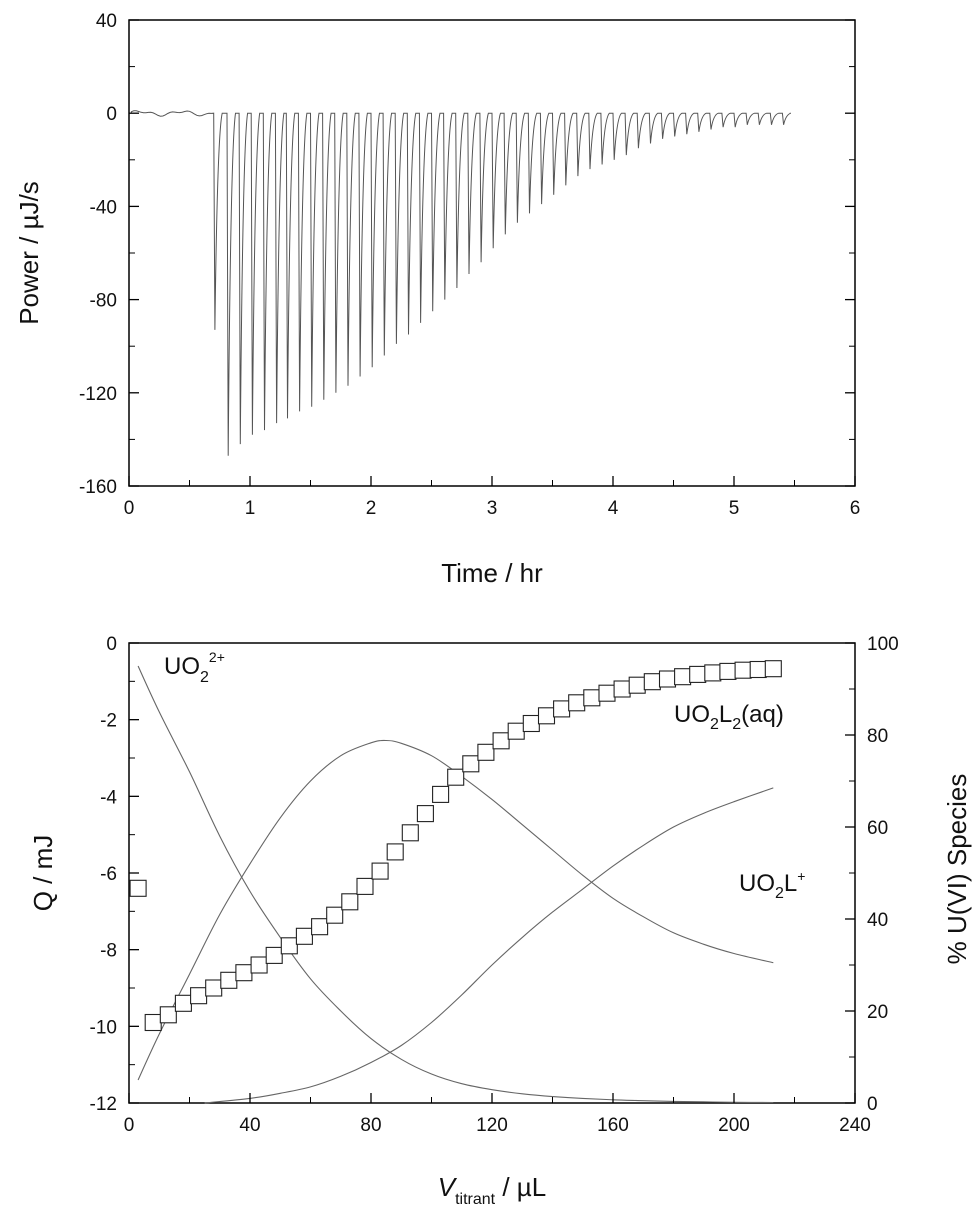 This screenshot has width=979, height=1217. What do you see at coordinates (734, 1125) in the screenshot?
I see `bottom-x-tick-label: 200` at bounding box center [734, 1125].